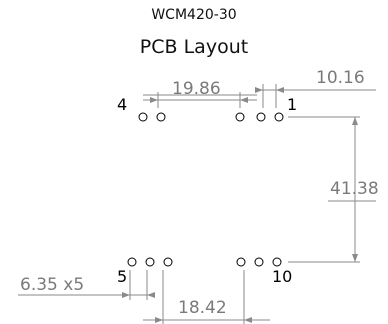  What do you see at coordinates (196, 89) in the screenshot?
I see `dim-top-inner: 19.86` at bounding box center [196, 89].